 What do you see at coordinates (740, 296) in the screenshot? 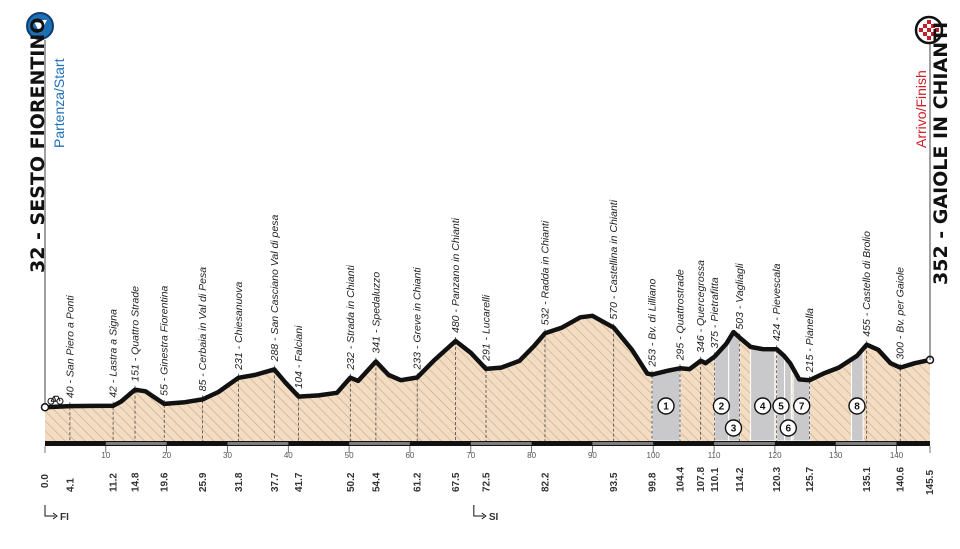
I see `waypoint-name: 503 - Vagliagli` at bounding box center [740, 296].